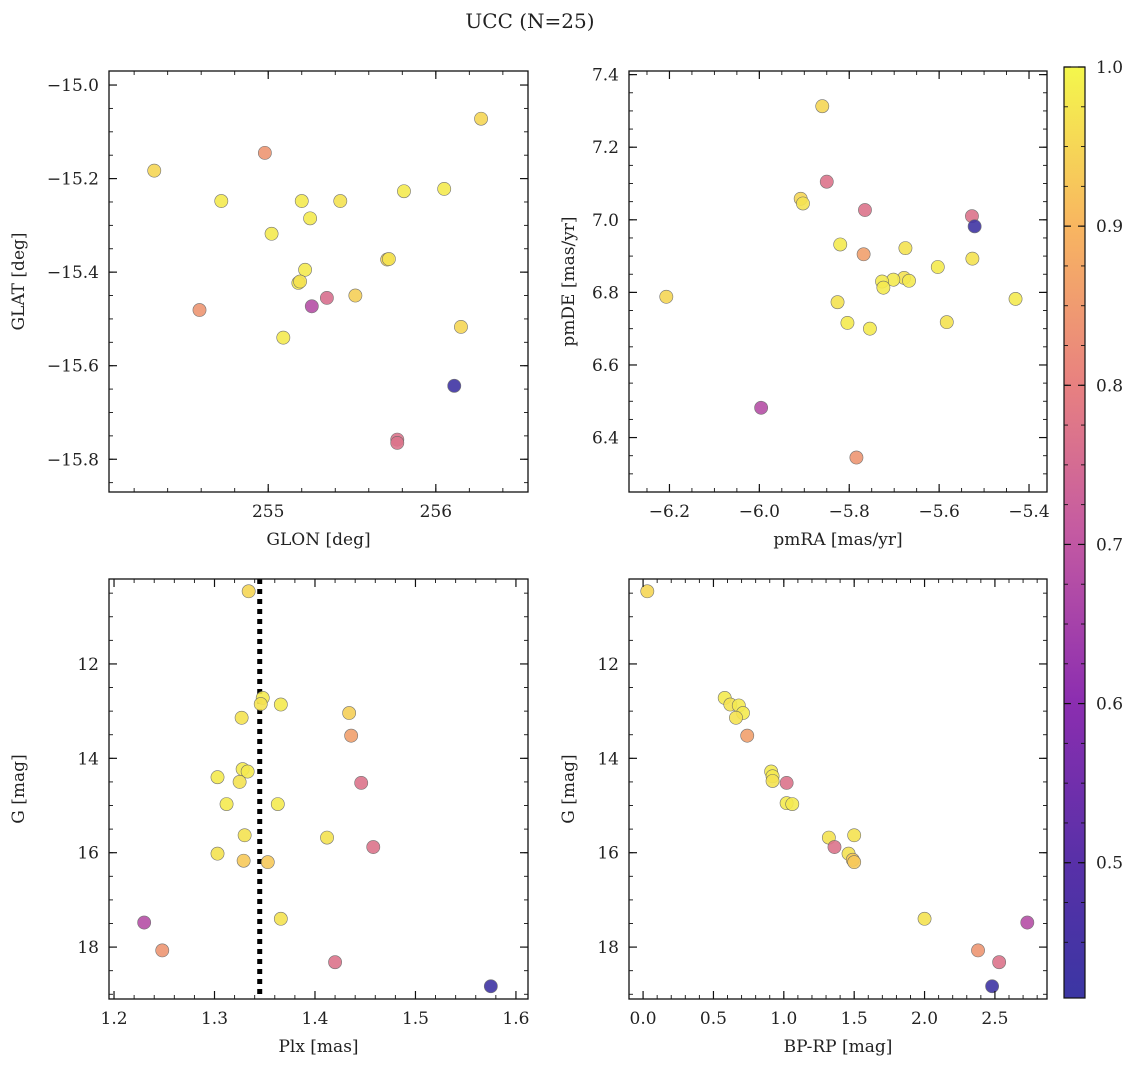  What do you see at coordinates (73, 86) in the screenshot?
I see `y-tick-label: −15.0` at bounding box center [73, 86].